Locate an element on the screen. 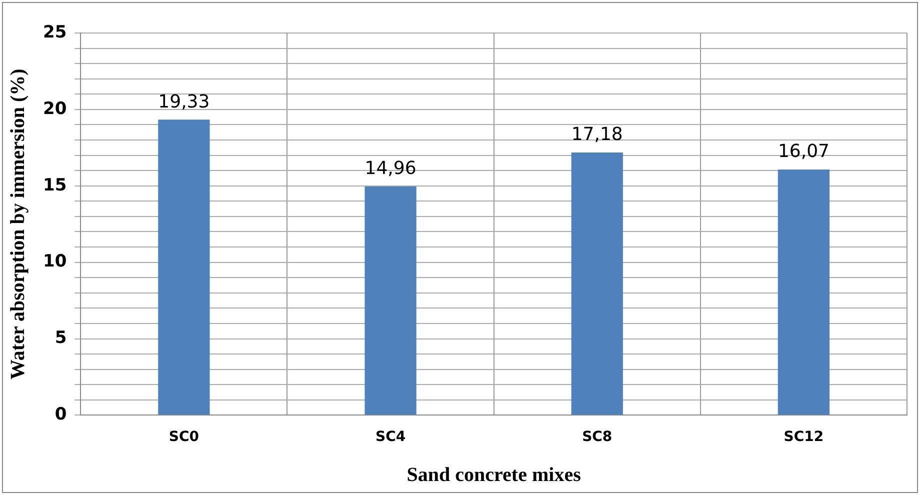 This screenshot has height=495, width=920. y-tick-label: 10 is located at coordinates (54, 262).